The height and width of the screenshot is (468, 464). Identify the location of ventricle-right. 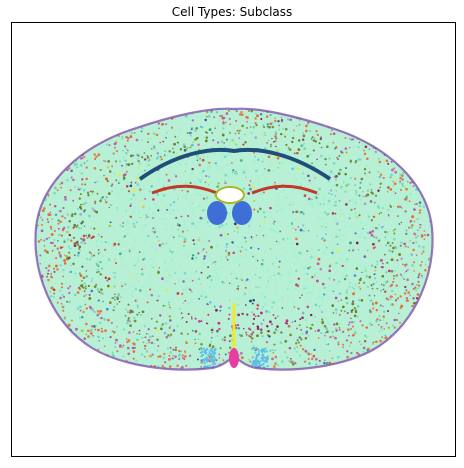
(242, 213).